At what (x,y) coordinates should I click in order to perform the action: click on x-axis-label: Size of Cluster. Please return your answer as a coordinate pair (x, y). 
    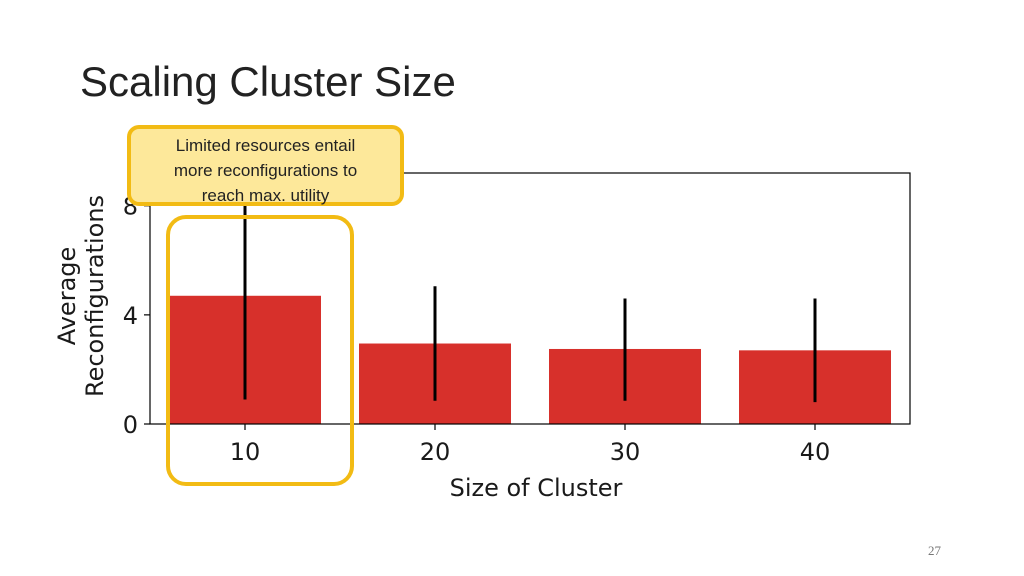
    Looking at the image, I should click on (536, 488).